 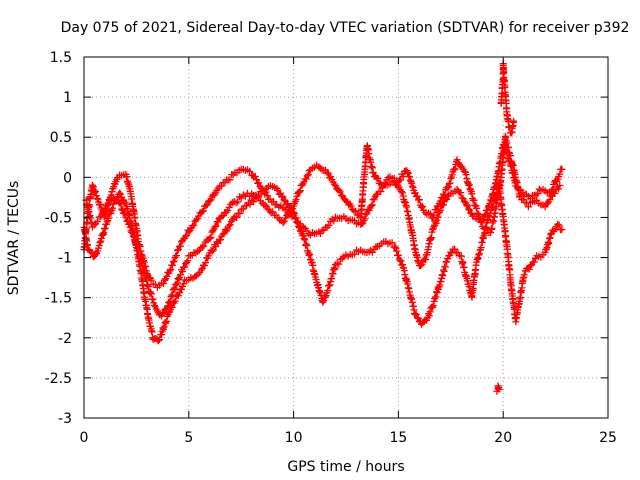 What do you see at coordinates (61, 138) in the screenshot?
I see `y-tick-label: 0.5` at bounding box center [61, 138].